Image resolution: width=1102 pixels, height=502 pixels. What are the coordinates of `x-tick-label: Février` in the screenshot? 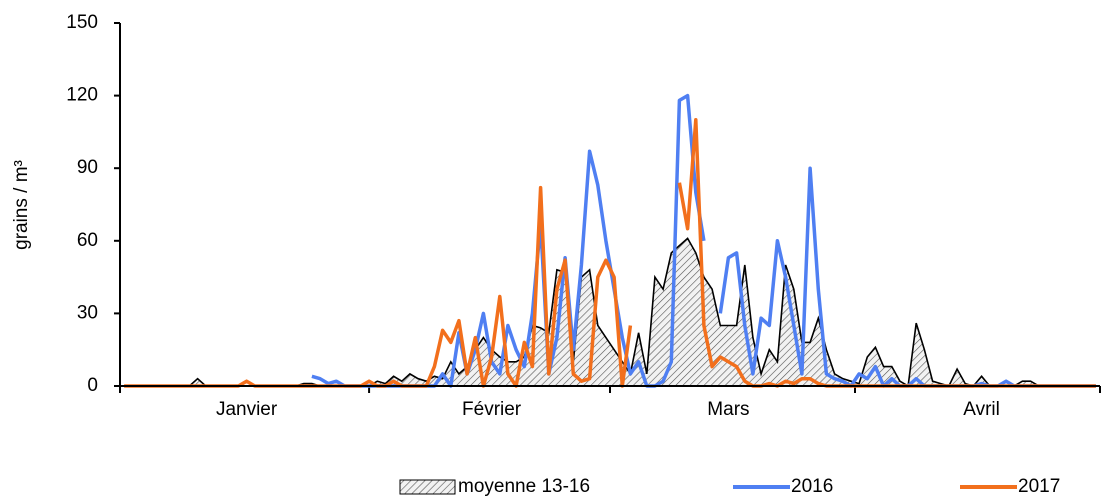 It's located at (492, 409).